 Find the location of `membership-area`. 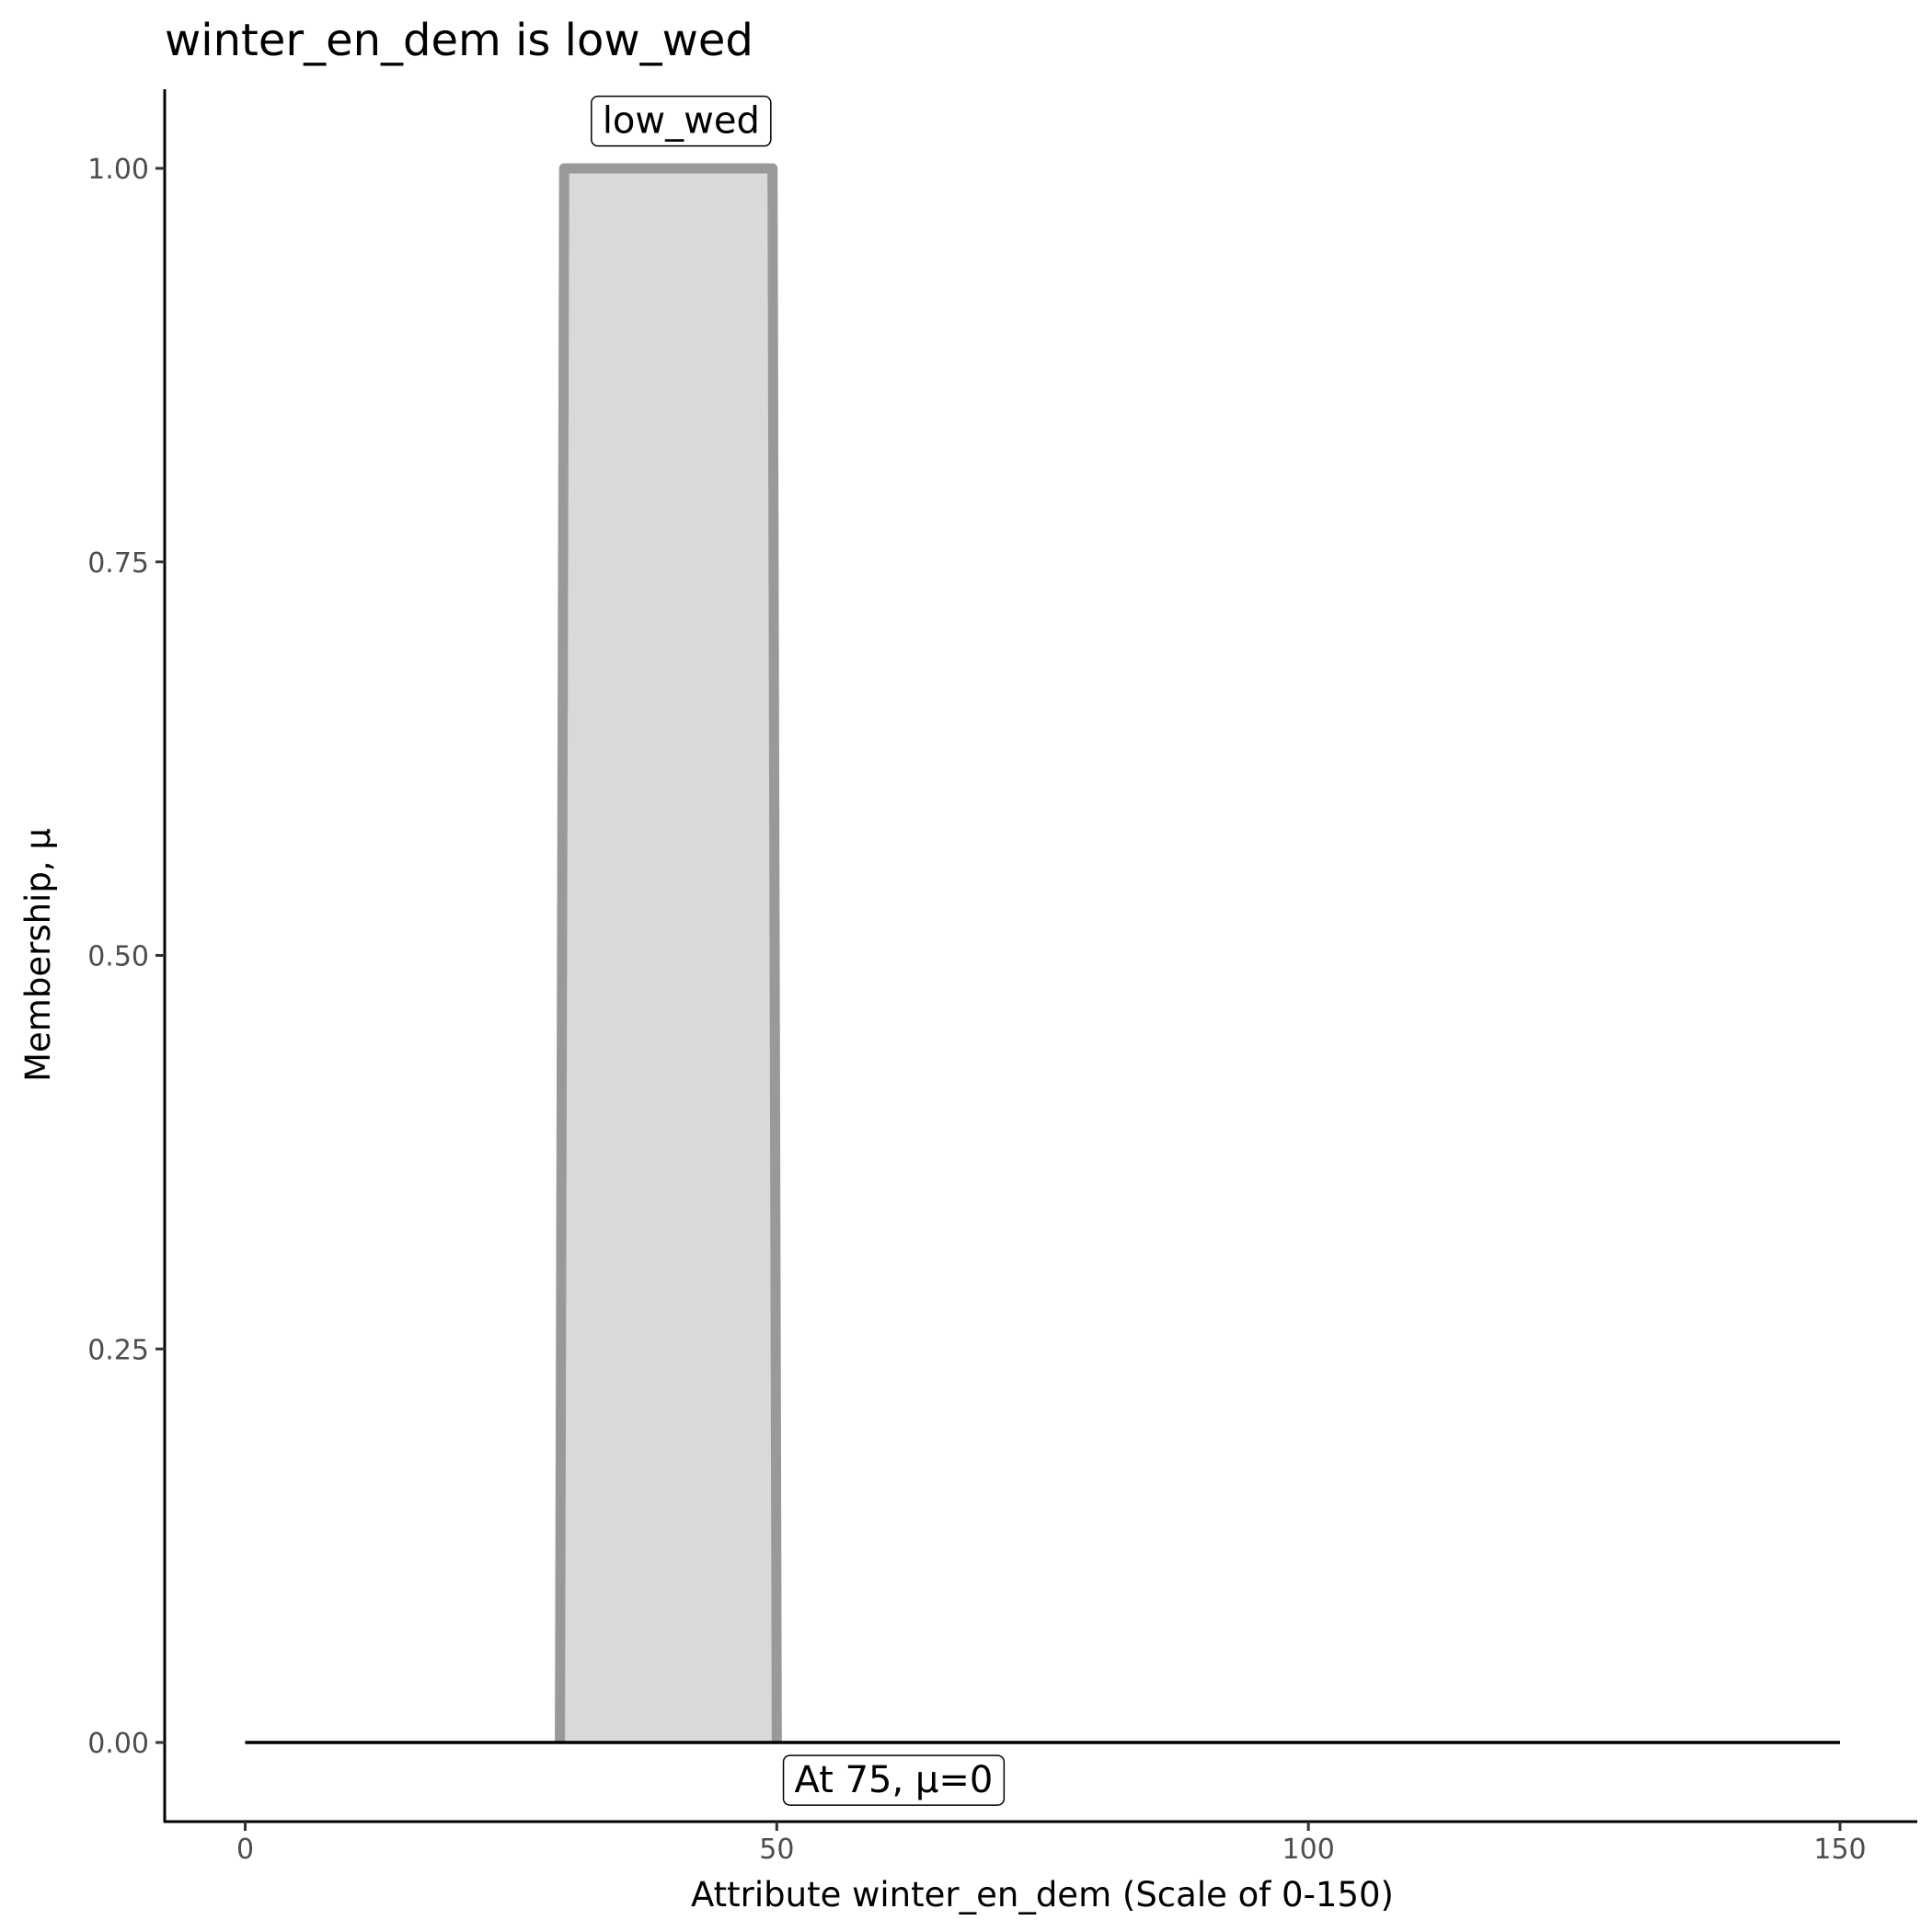

membership-area is located at coordinates (668, 955).